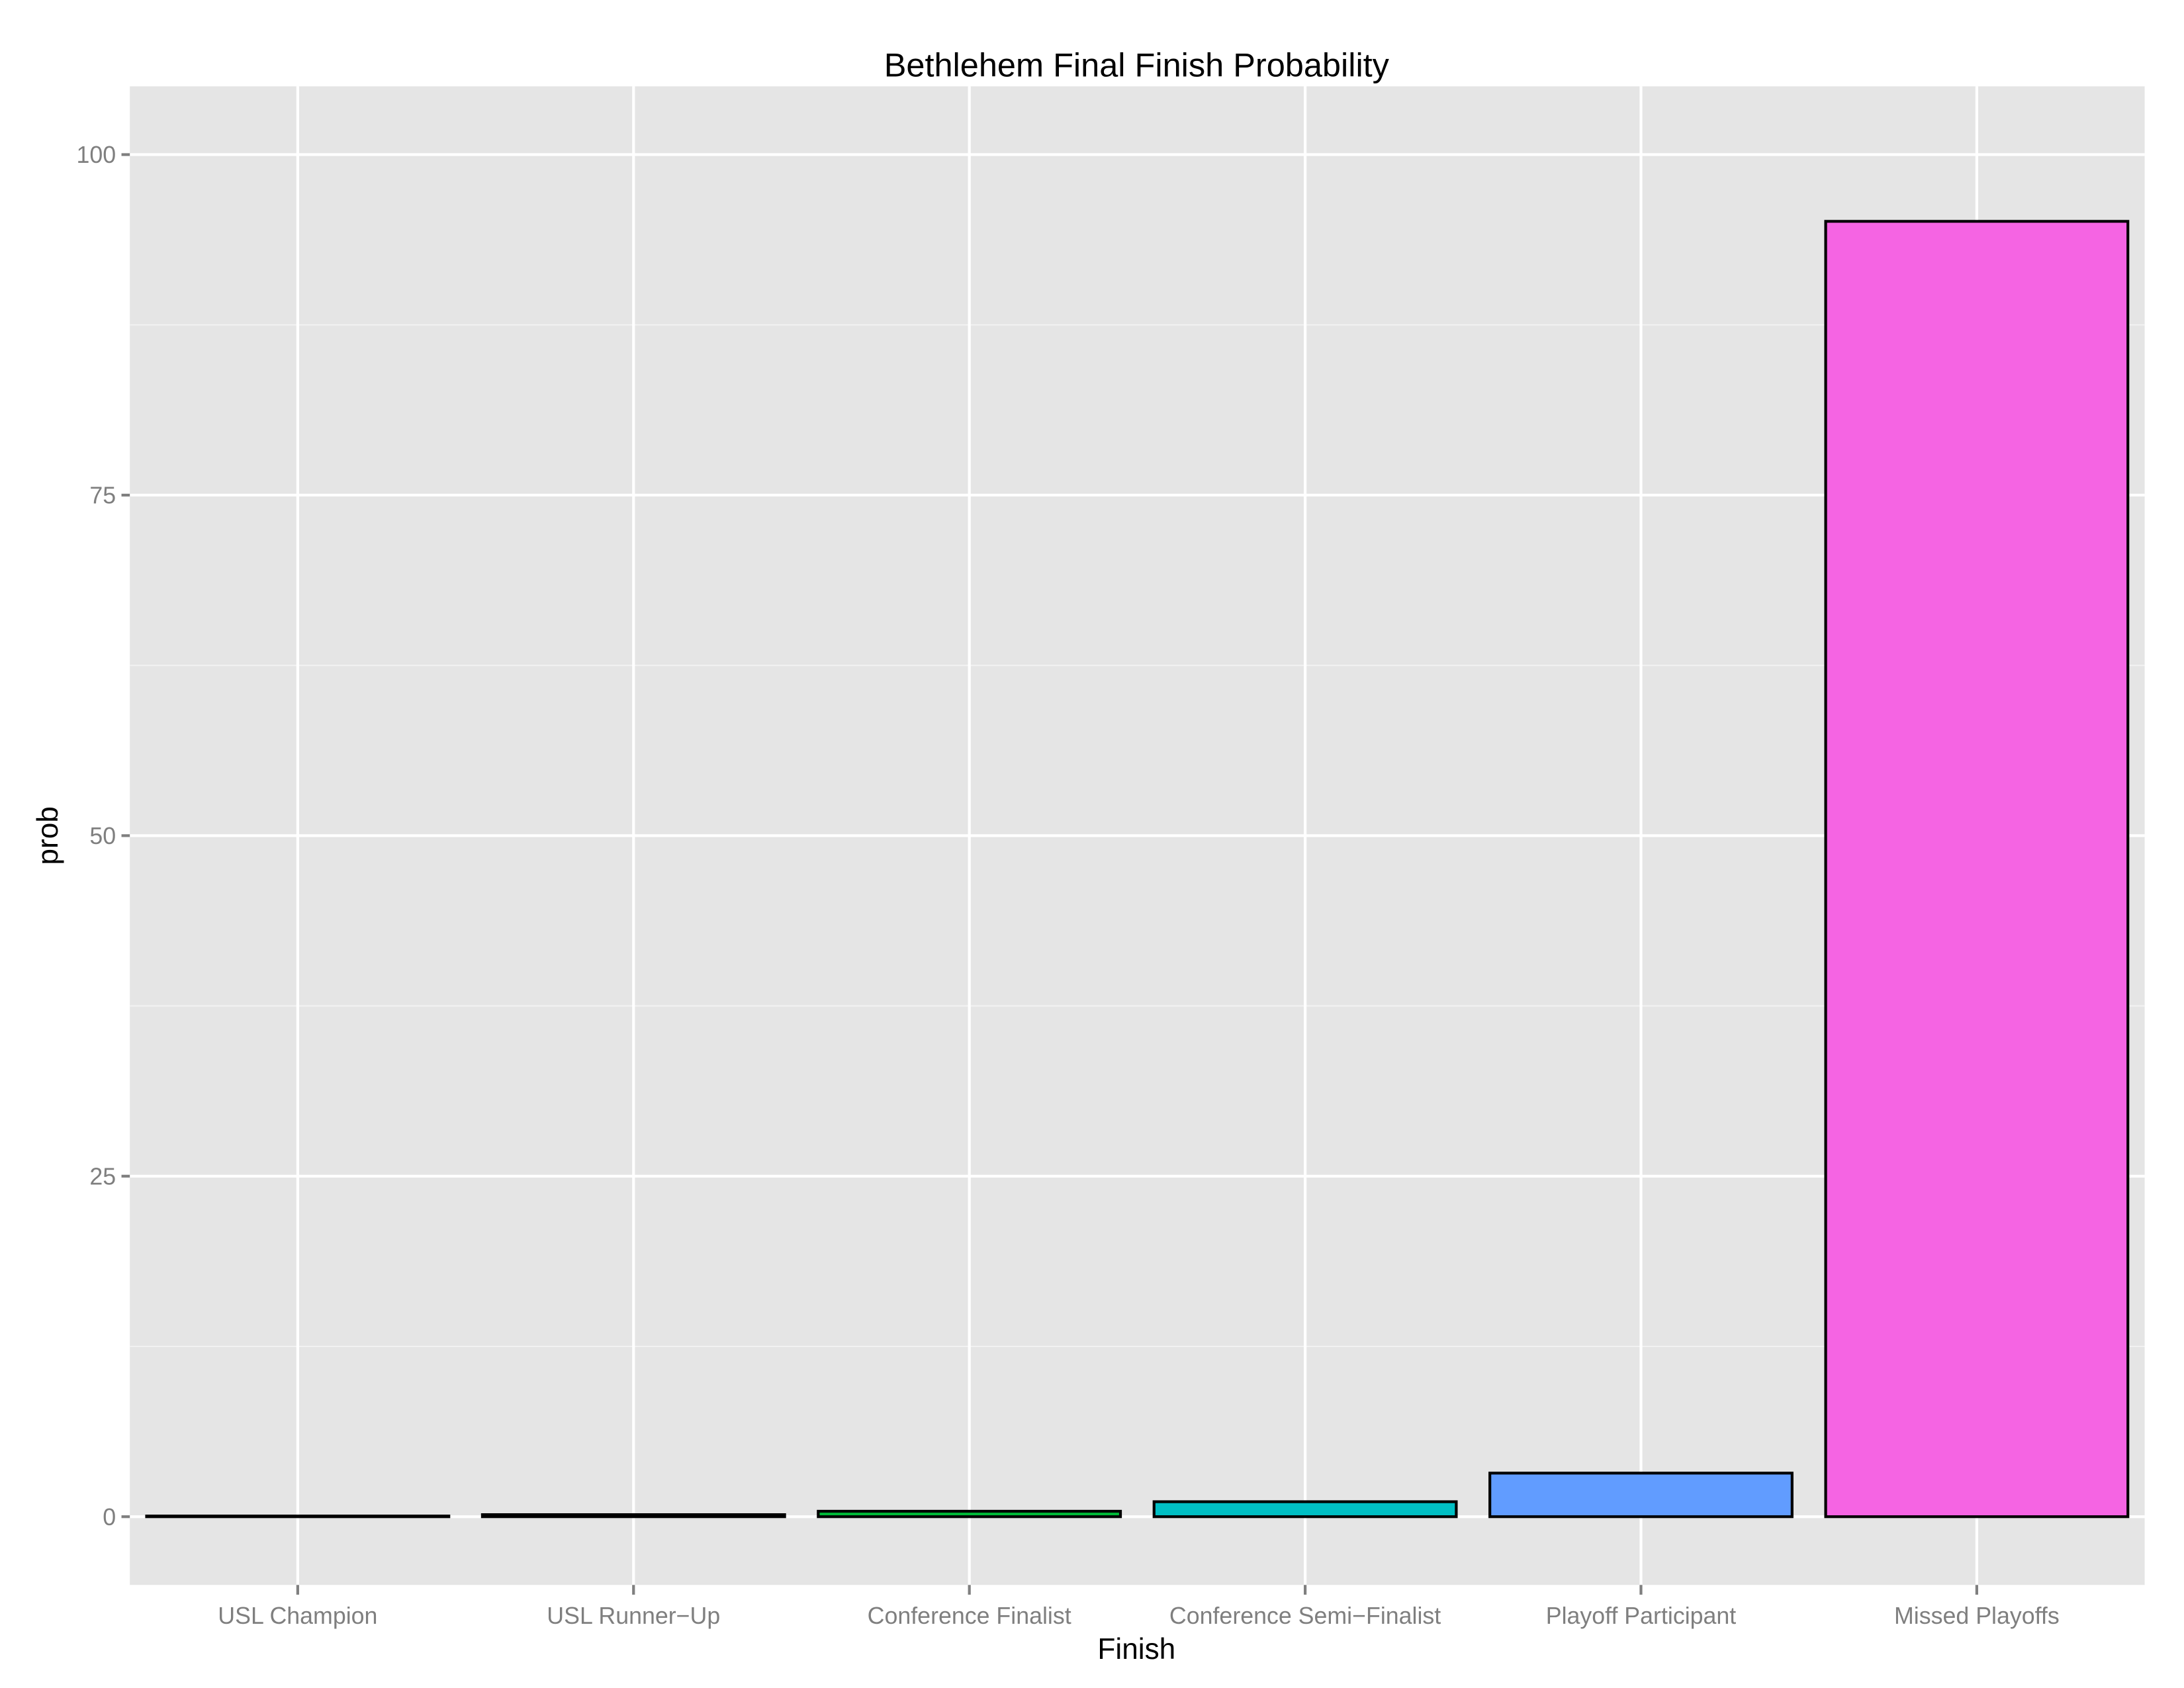 The width and height of the screenshot is (2184, 1688). Describe the element at coordinates (1641, 1616) in the screenshot. I see `x-tick-label: Playoff Participant` at that location.